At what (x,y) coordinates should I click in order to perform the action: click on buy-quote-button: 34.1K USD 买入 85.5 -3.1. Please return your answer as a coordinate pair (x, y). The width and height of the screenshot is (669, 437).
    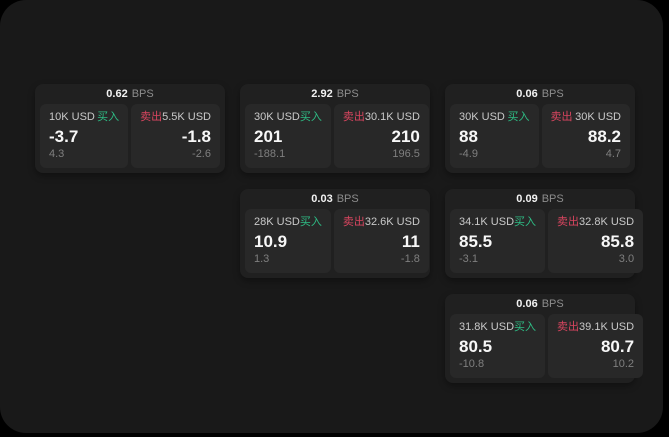
    Looking at the image, I should click on (498, 241).